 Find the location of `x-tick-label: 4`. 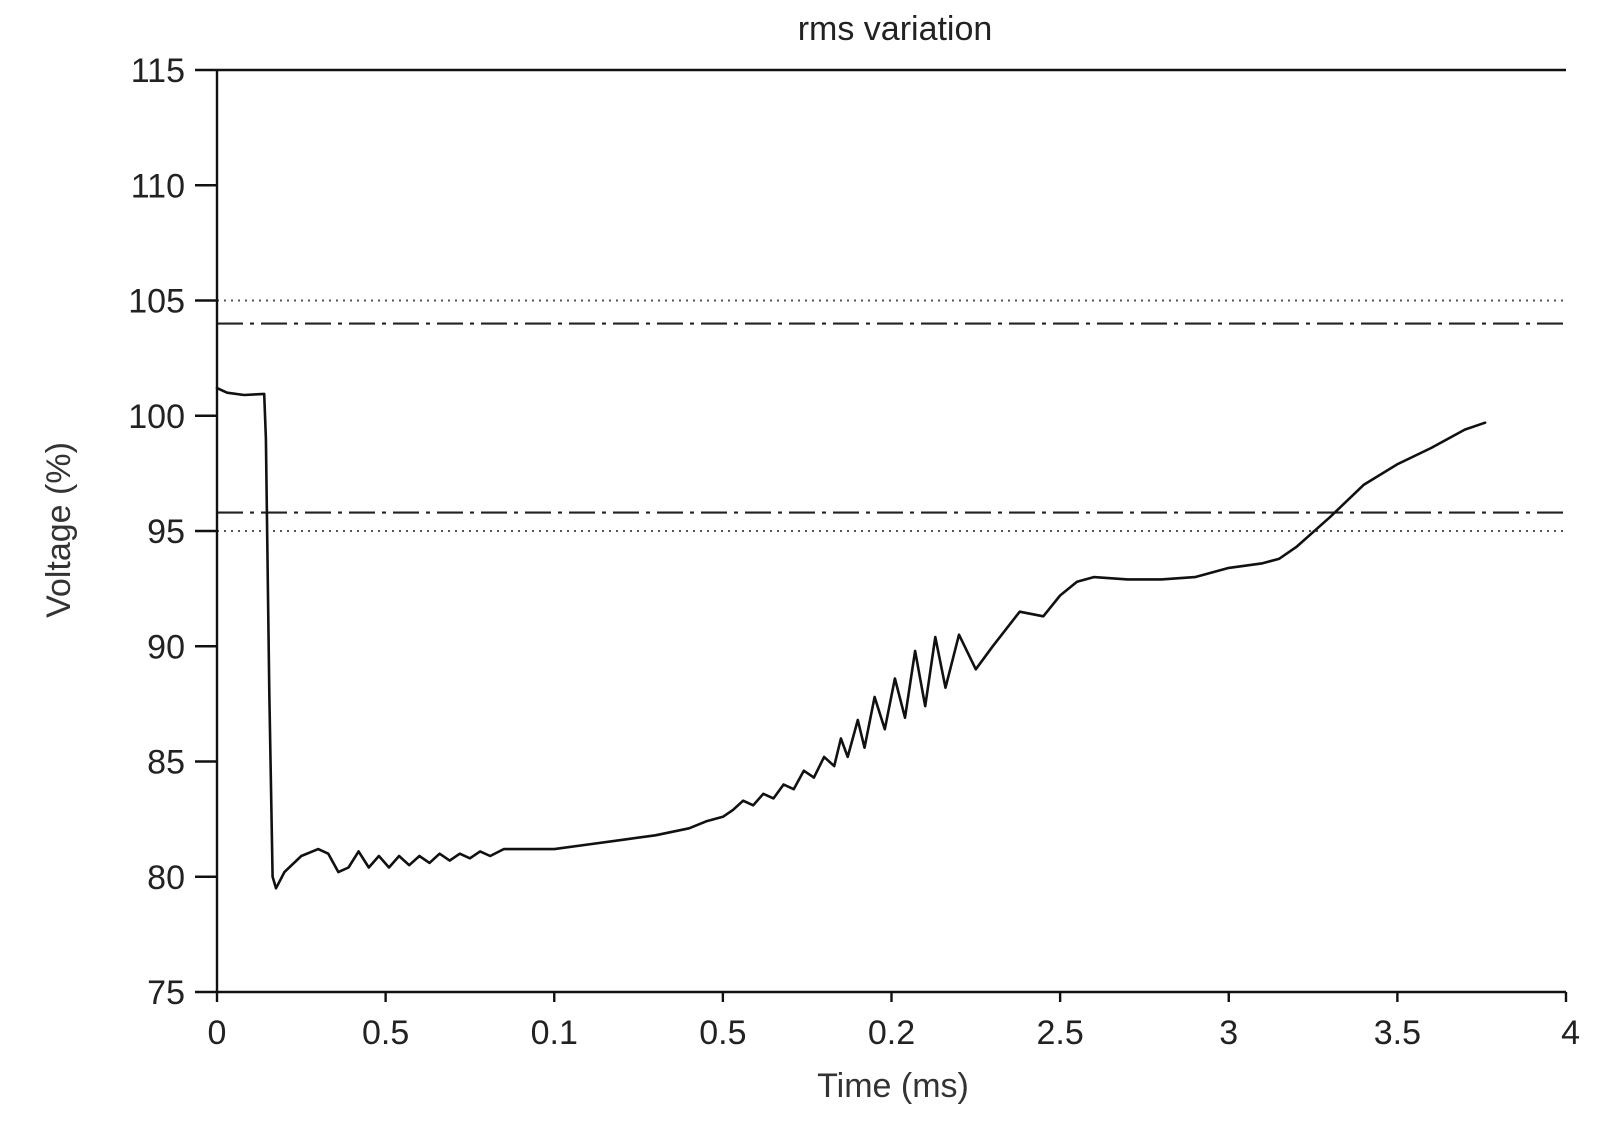

x-tick-label: 4 is located at coordinates (1570, 1033).